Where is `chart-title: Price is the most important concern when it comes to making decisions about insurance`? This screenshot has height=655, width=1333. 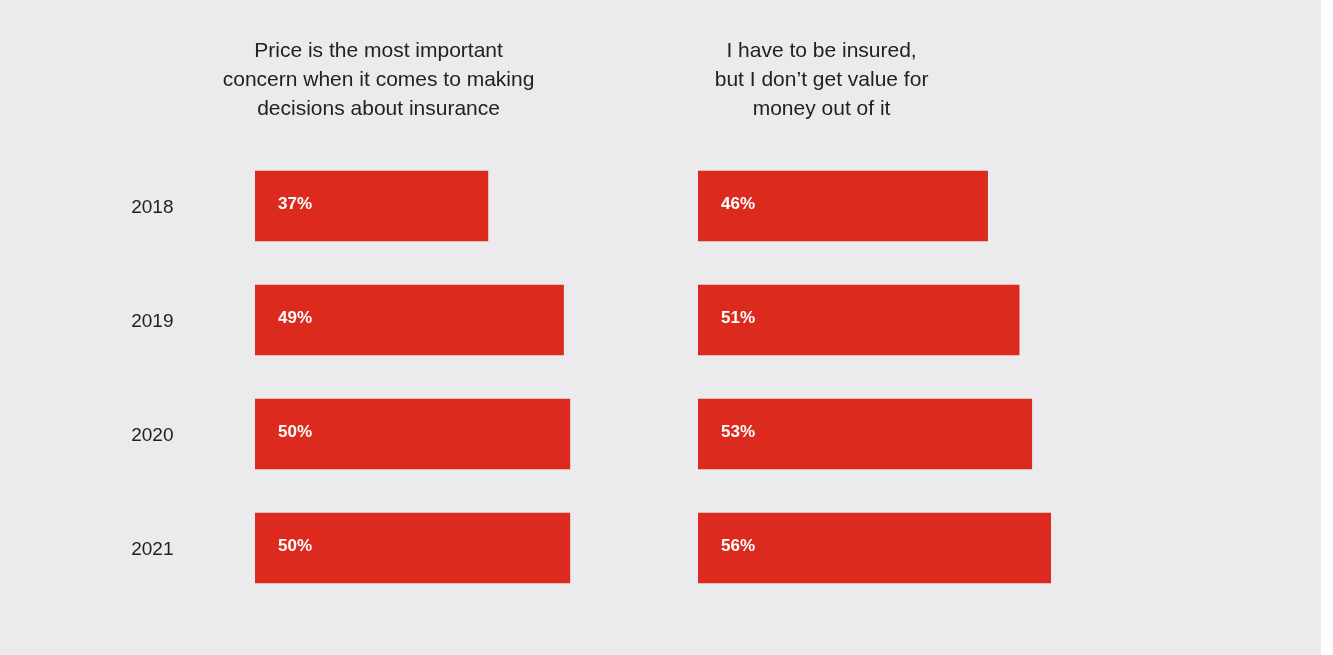
chart-title: Price is the most important concern when it comes to making decisions about insurance is located at coordinates (378, 78).